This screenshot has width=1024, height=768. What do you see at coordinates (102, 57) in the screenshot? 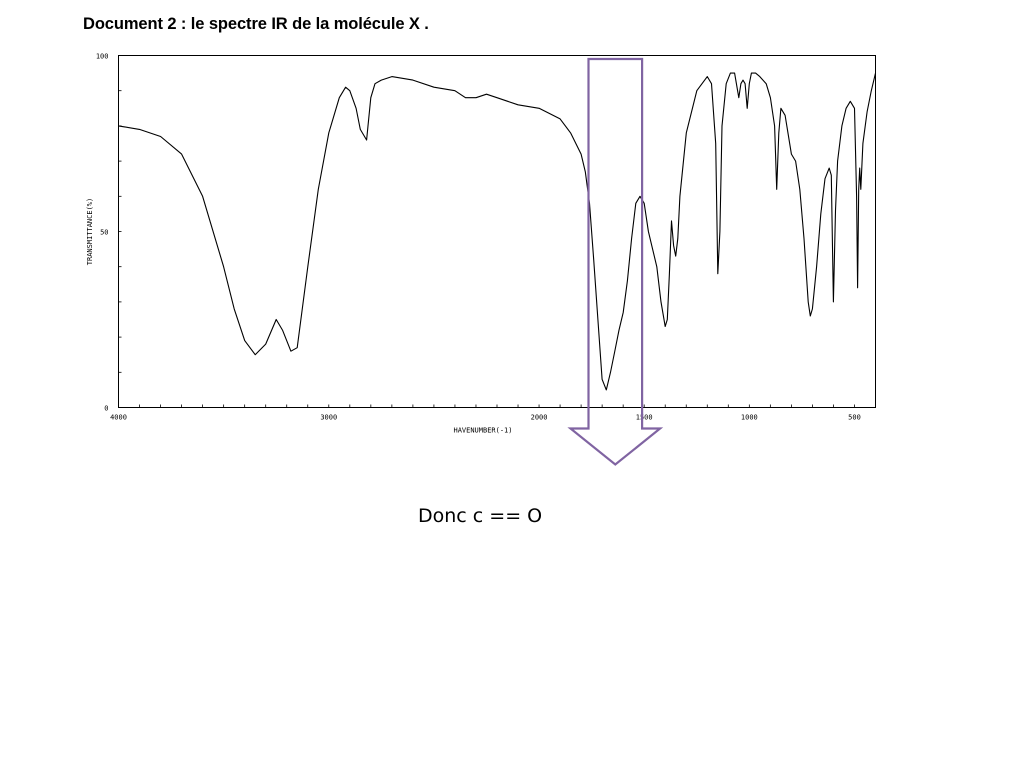
I see `y-tick-label: 100` at bounding box center [102, 57].